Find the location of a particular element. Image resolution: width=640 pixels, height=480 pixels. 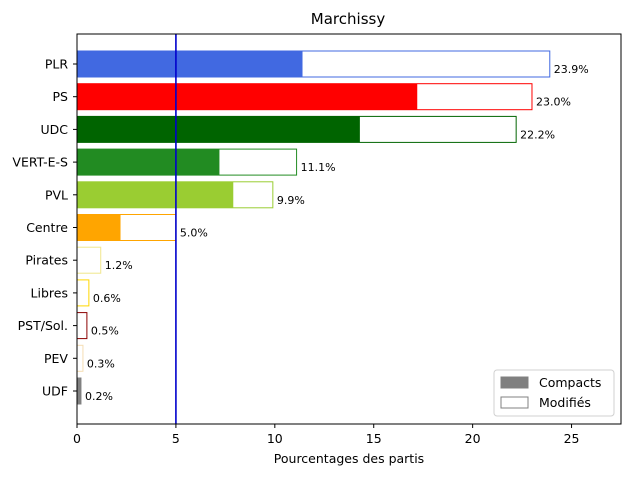

bar-filled-udf is located at coordinates (79, 391).